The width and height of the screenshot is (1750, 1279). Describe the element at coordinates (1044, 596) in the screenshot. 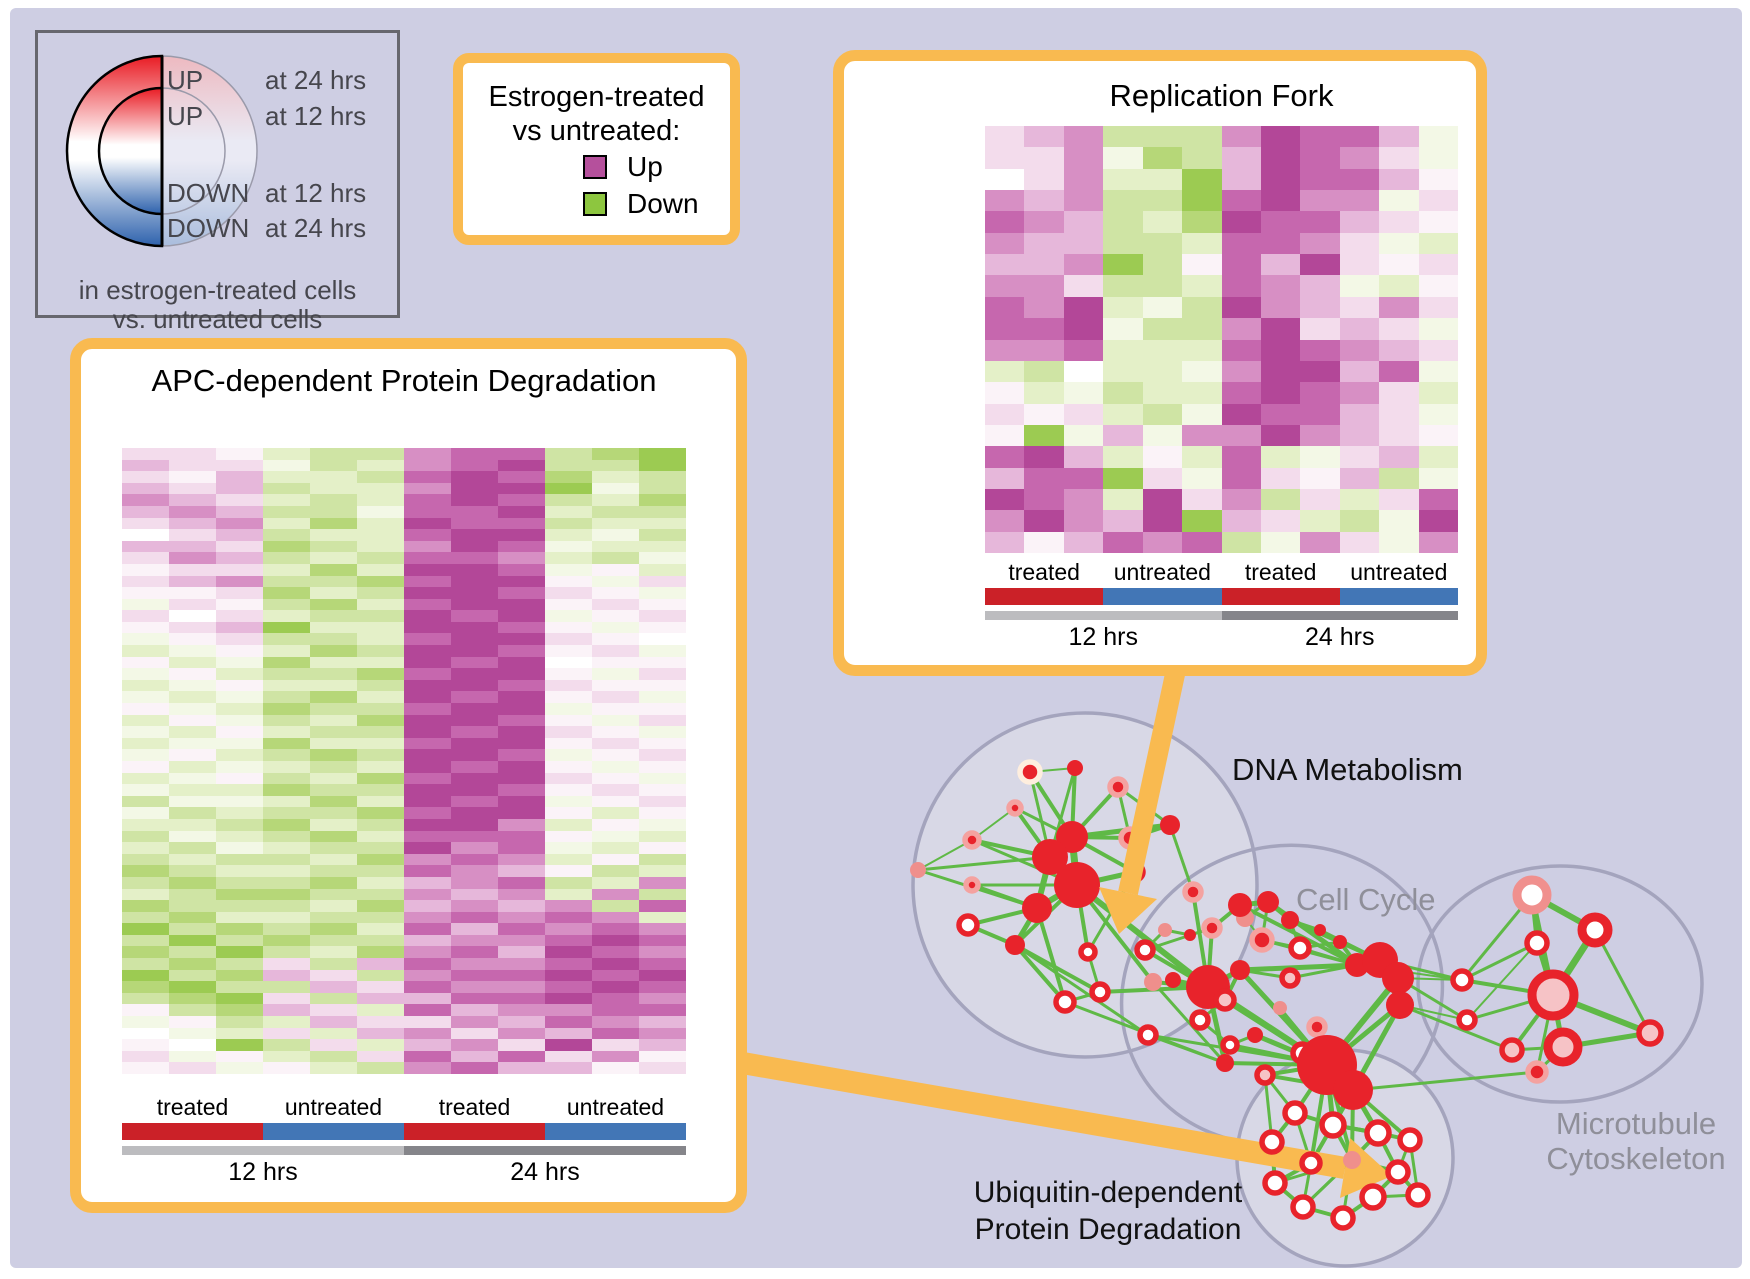

I see `bar-segment` at that location.